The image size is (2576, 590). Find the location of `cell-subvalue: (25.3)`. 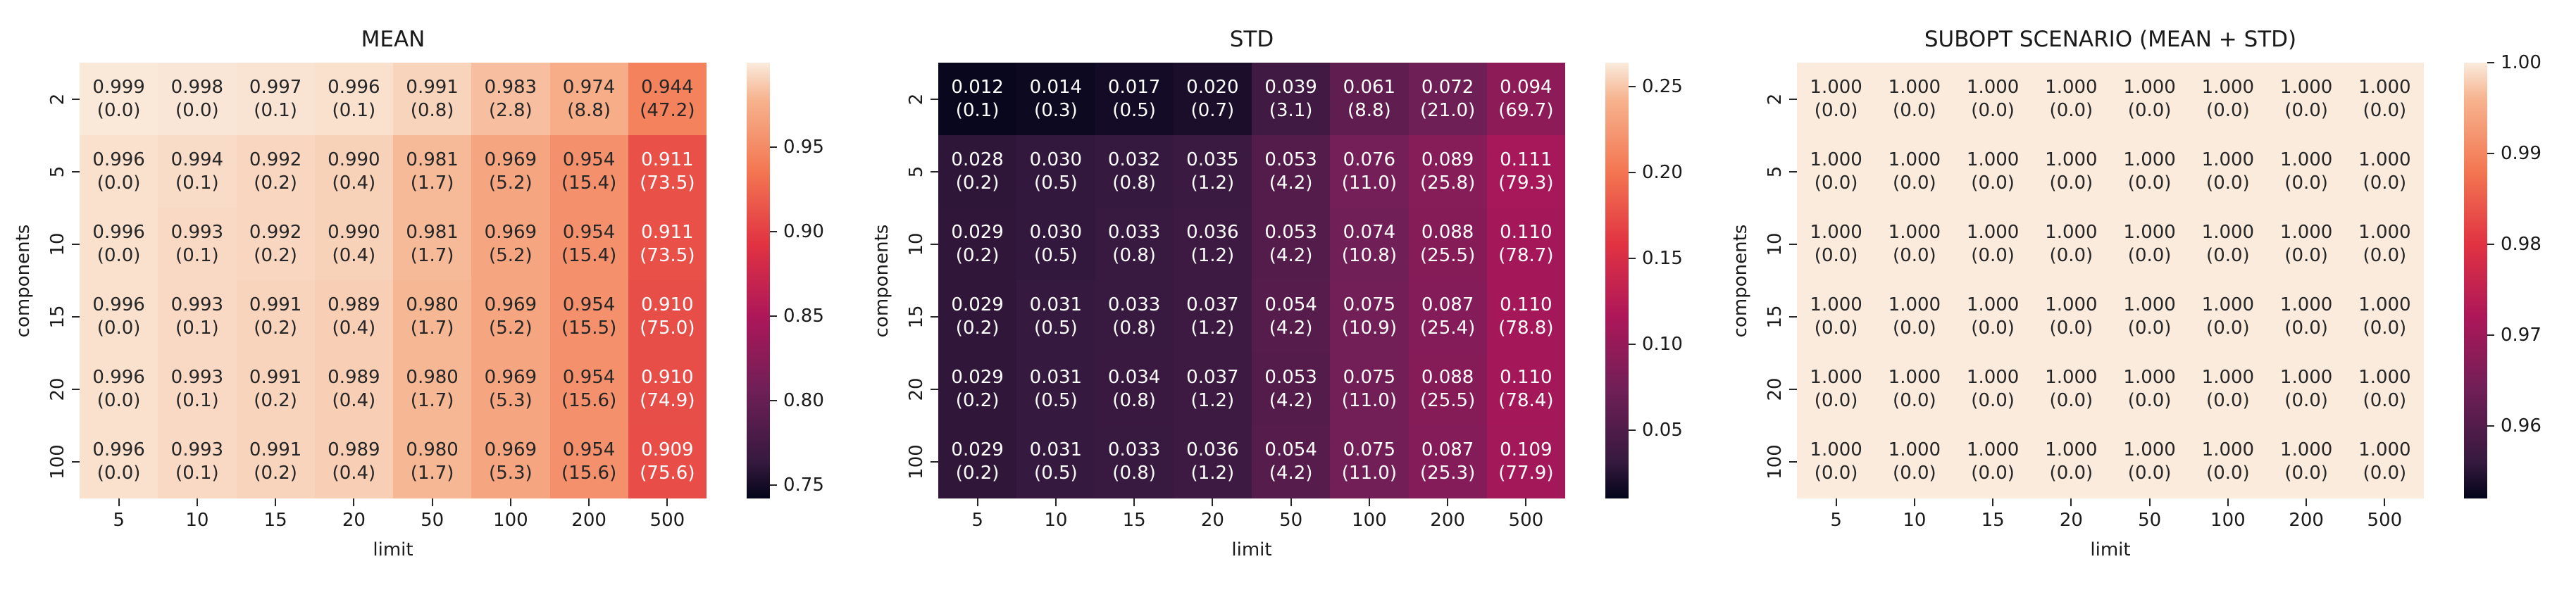

cell-subvalue: (25.3) is located at coordinates (1448, 473).